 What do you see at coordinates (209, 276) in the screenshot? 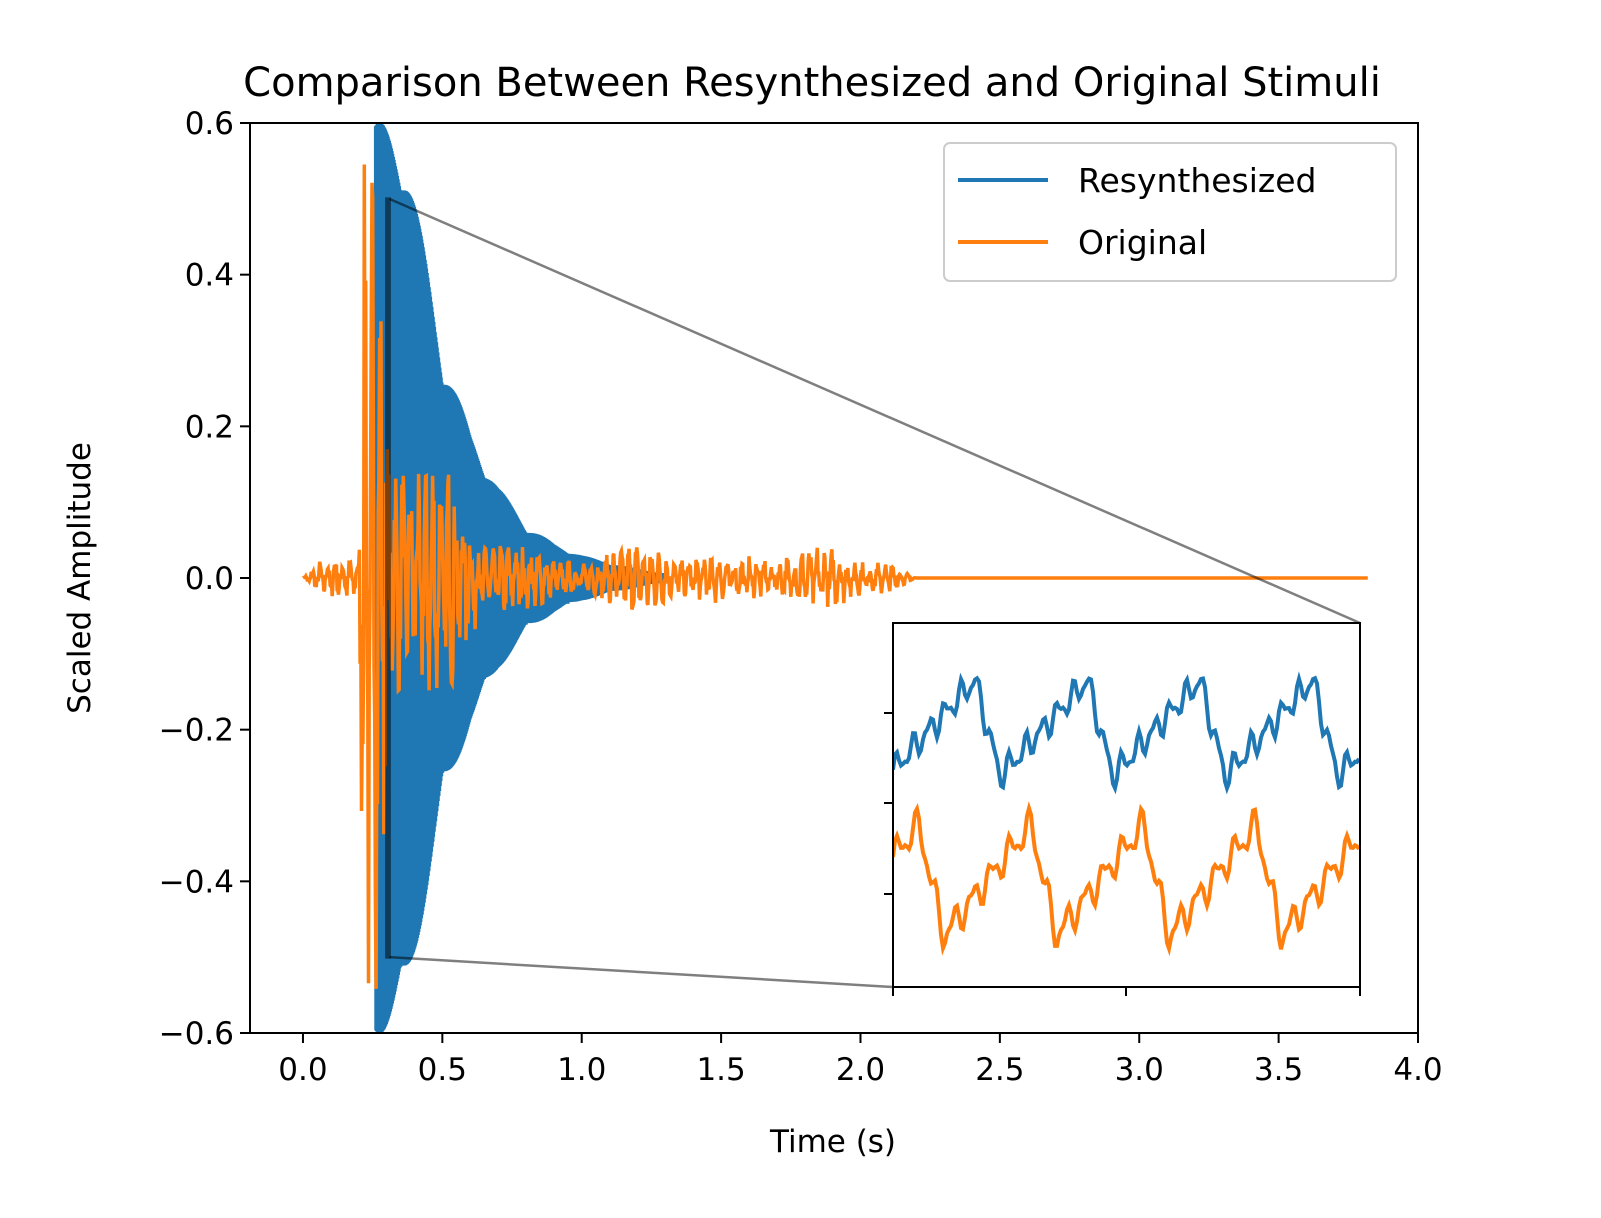
I see `y-tick-label: 0.4` at bounding box center [209, 276].